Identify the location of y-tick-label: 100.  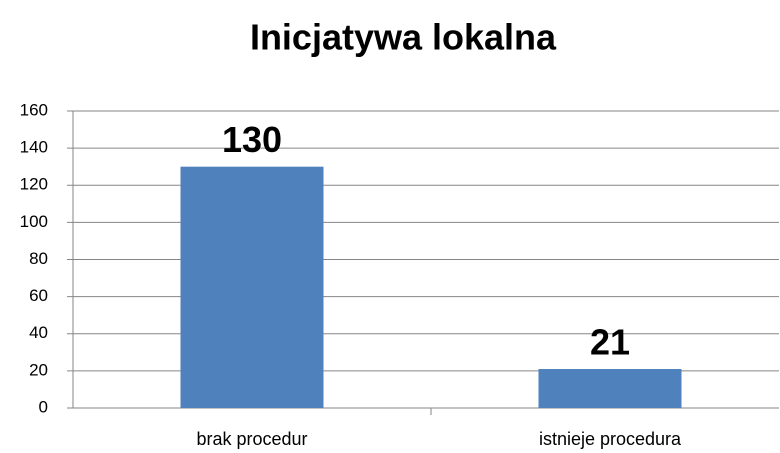
(34, 221).